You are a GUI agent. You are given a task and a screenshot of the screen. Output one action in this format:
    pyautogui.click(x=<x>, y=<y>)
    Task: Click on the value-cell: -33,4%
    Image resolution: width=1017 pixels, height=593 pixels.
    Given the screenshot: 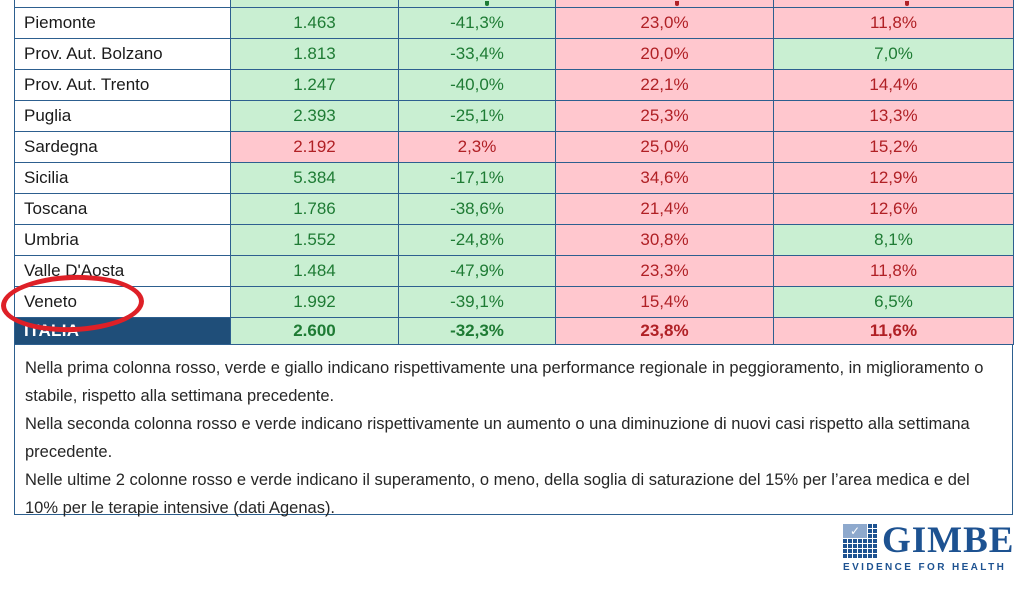 What is the action you would take?
    pyautogui.click(x=477, y=54)
    